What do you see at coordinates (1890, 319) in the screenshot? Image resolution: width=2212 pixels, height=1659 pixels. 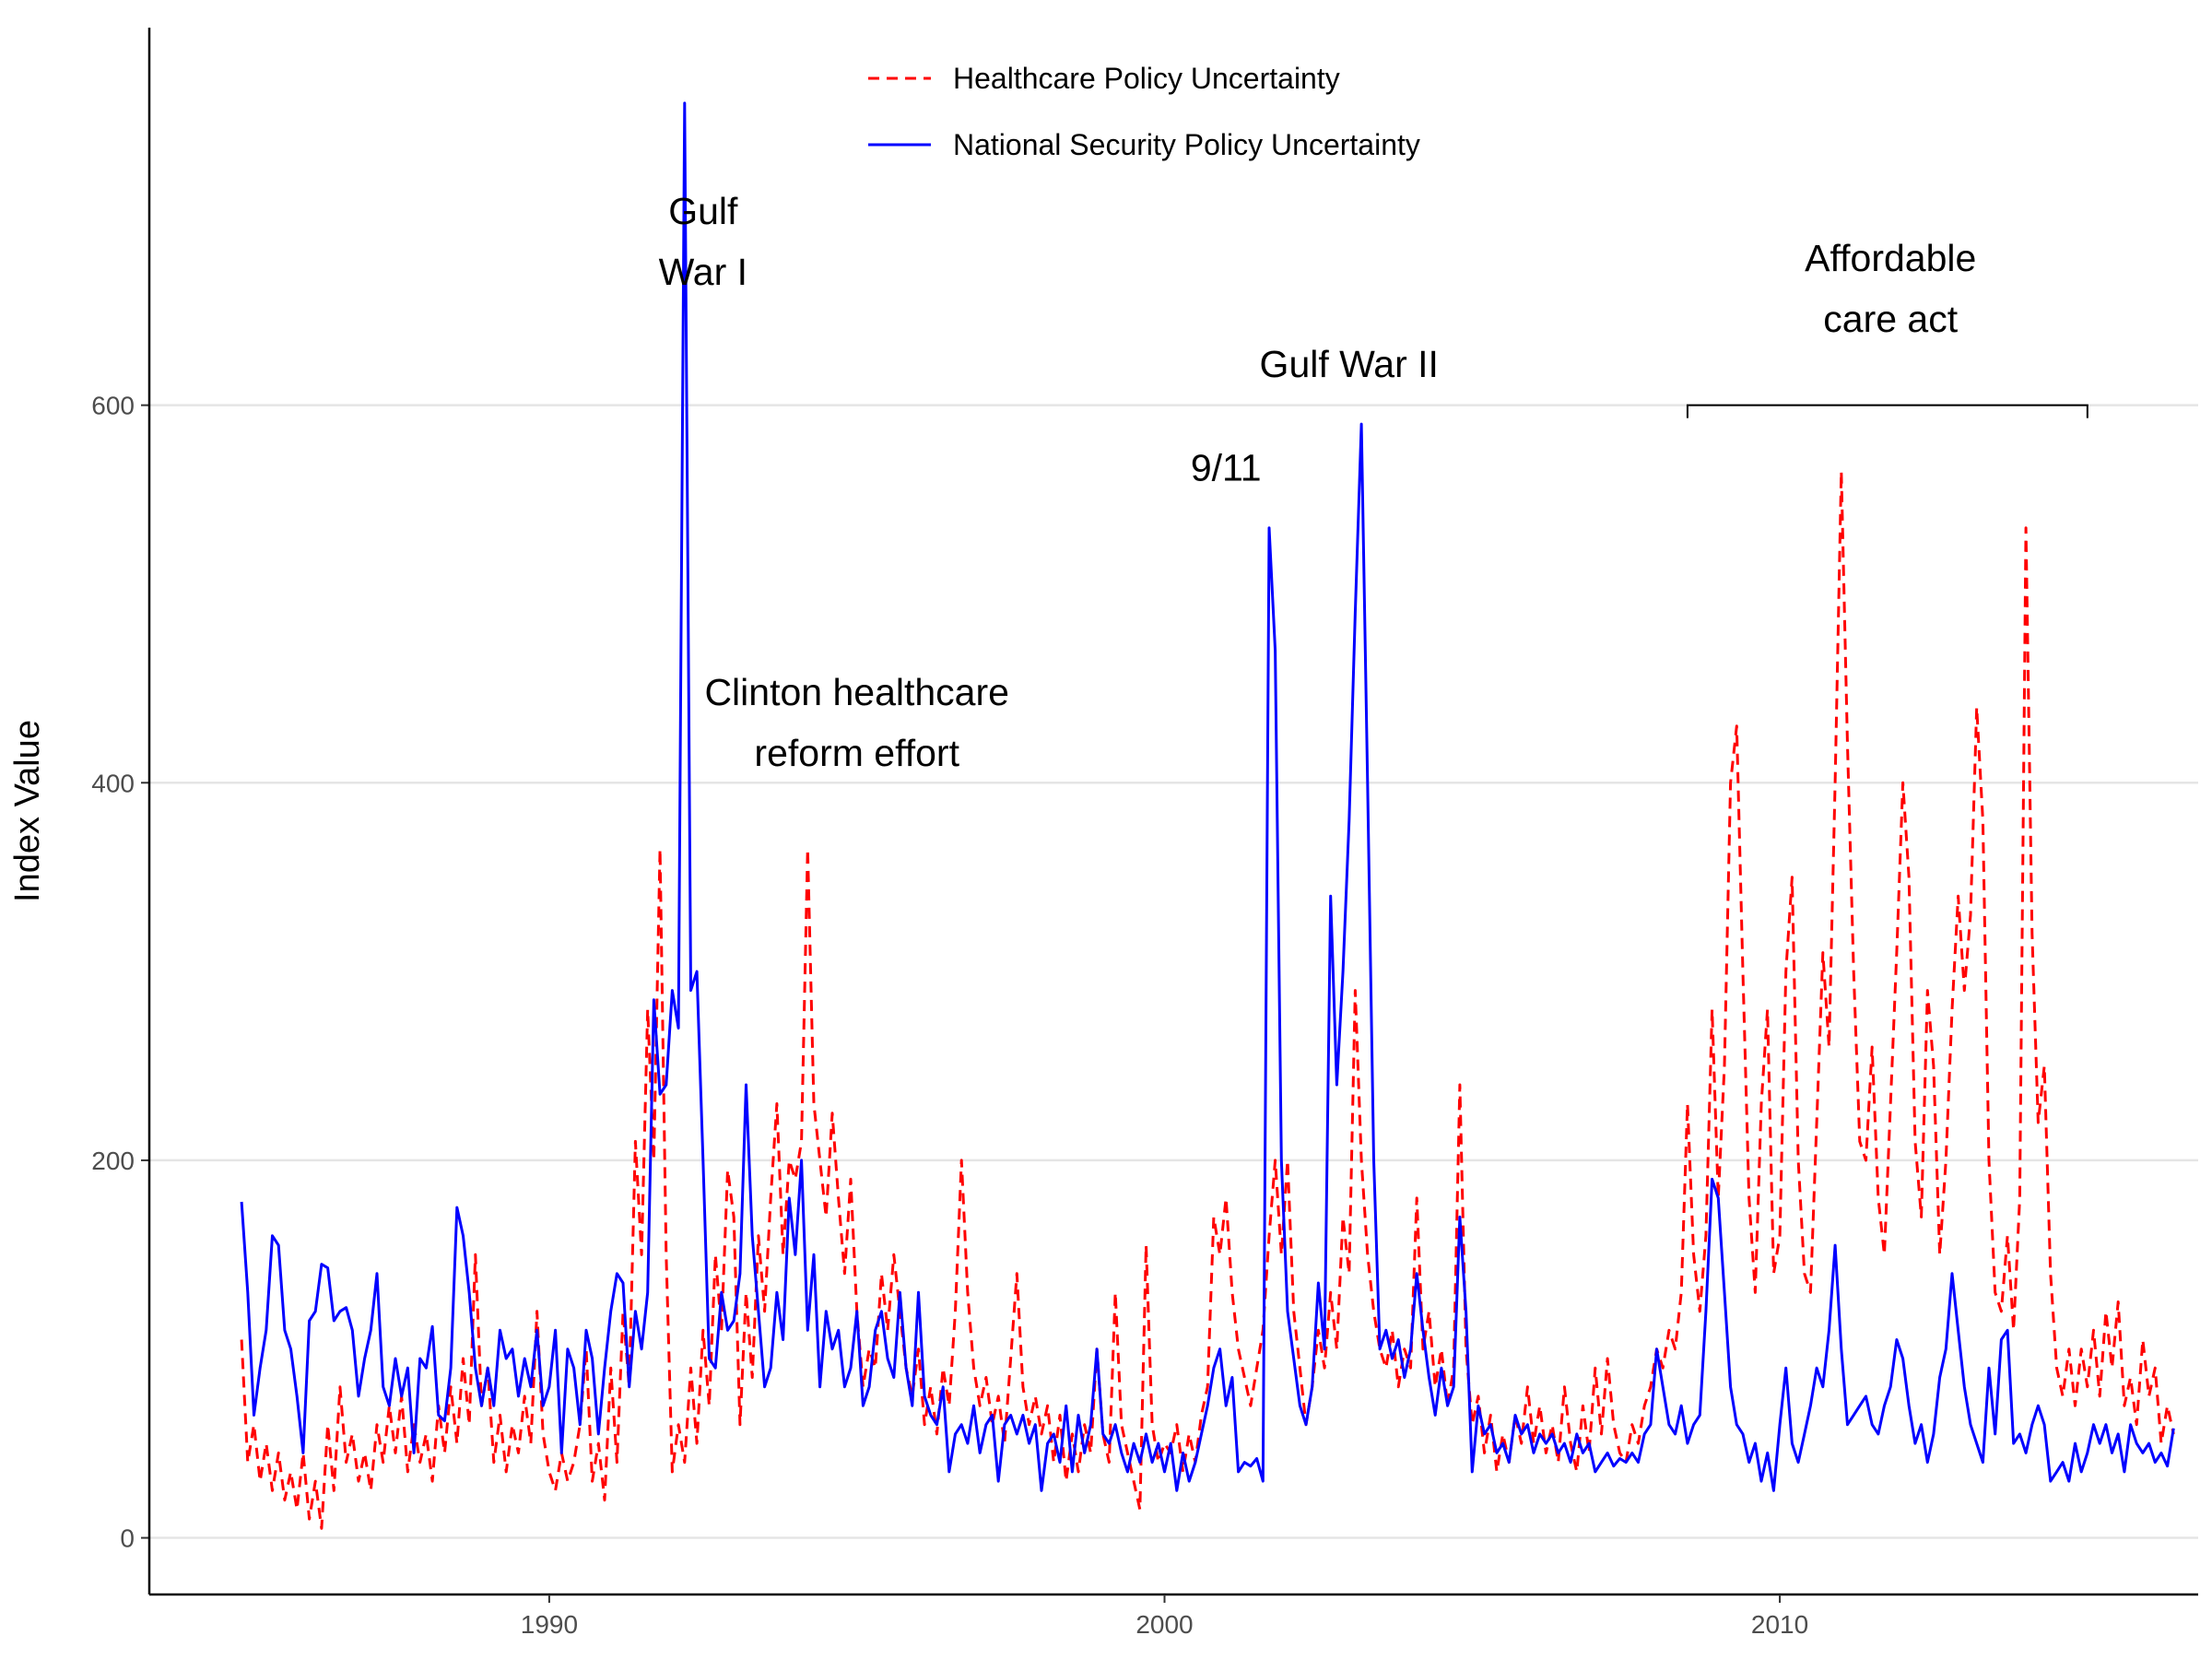 I see `annotation-label: care act` at bounding box center [1890, 319].